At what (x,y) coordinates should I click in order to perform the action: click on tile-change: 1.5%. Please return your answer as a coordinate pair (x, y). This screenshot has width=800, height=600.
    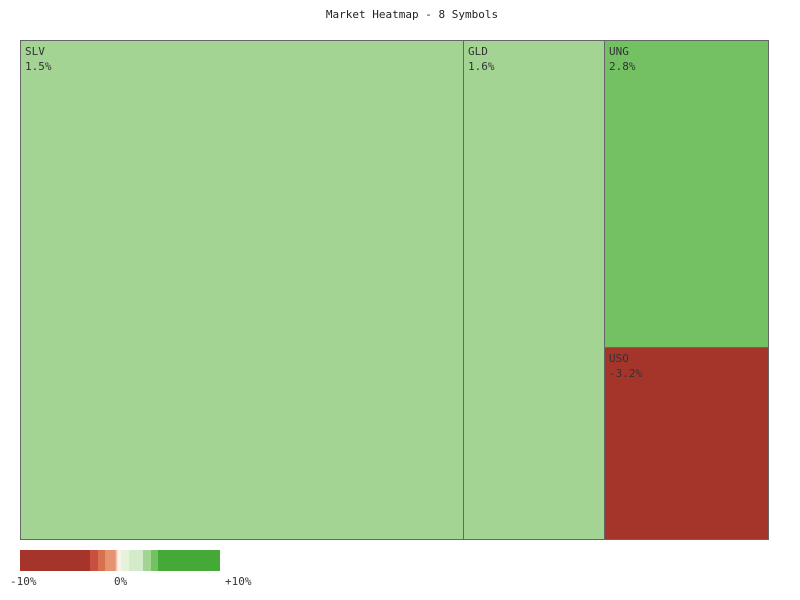
    Looking at the image, I should click on (38, 66).